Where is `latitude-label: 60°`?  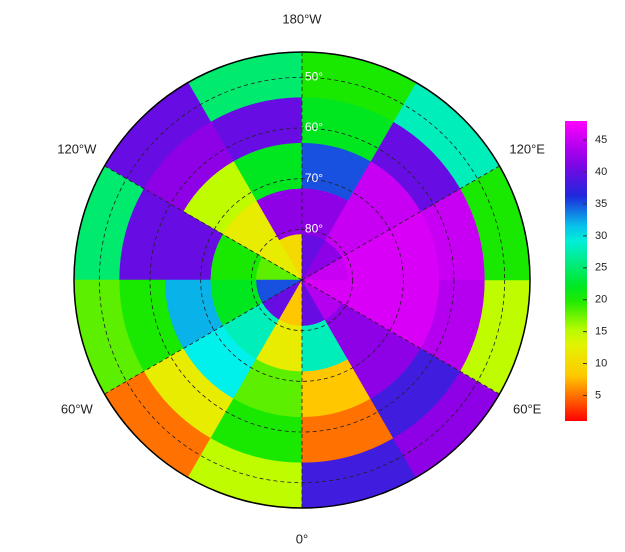
latitude-label: 60° is located at coordinates (314, 127).